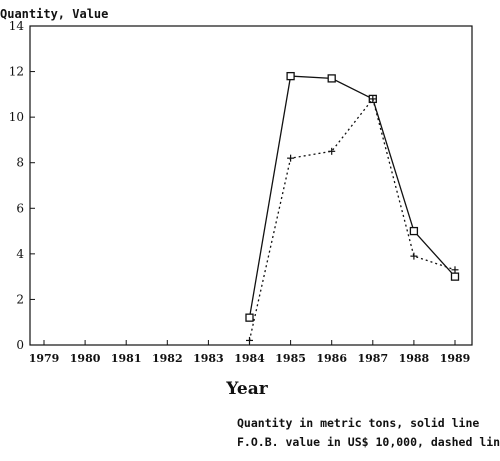 This screenshot has width=500, height=461. What do you see at coordinates (20, 299) in the screenshot?
I see `y-tick-label: 2` at bounding box center [20, 299].